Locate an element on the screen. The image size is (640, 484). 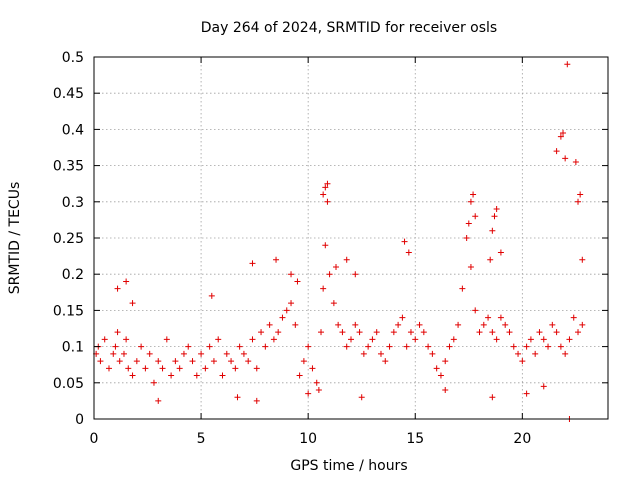
y-axis-label: SRMTID / TECUs is located at coordinates (15, 238).